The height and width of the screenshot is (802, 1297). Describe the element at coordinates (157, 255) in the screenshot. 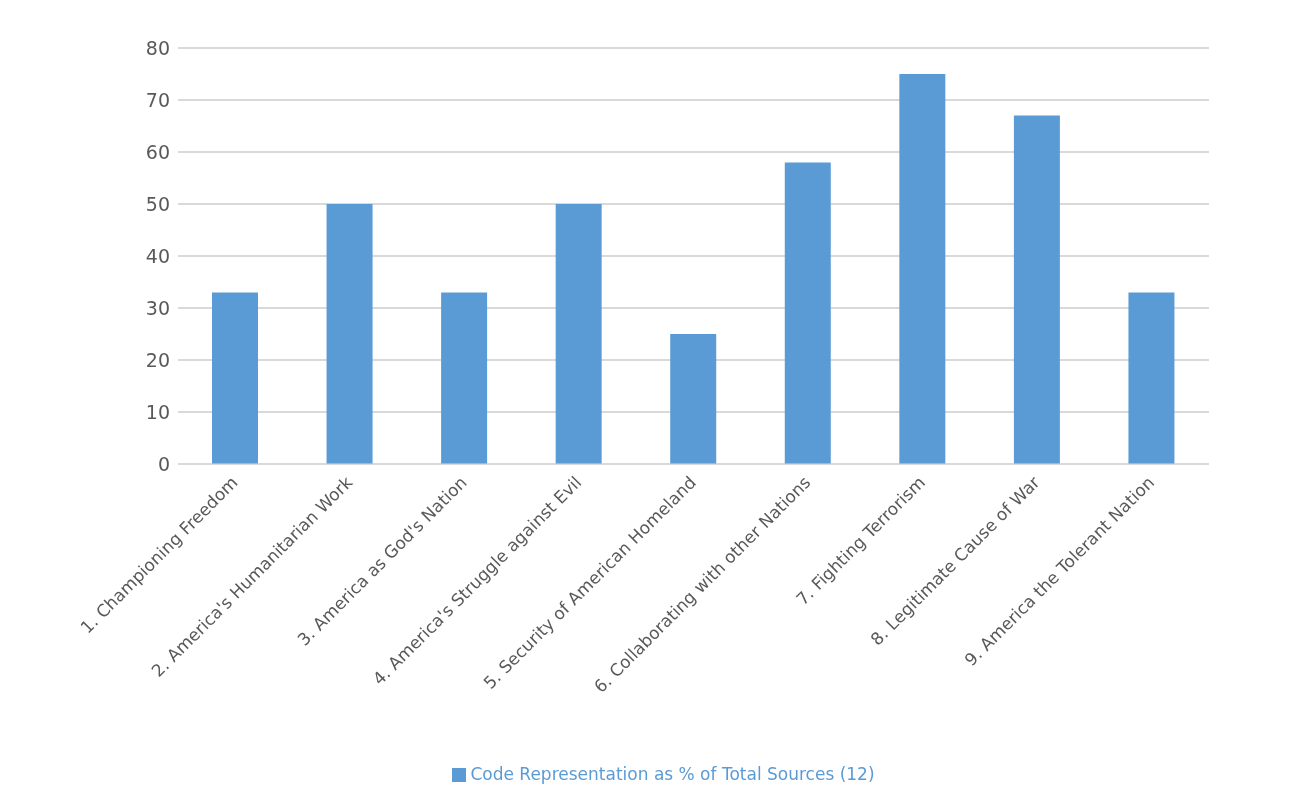

I see `y-tick-label: 40` at that location.